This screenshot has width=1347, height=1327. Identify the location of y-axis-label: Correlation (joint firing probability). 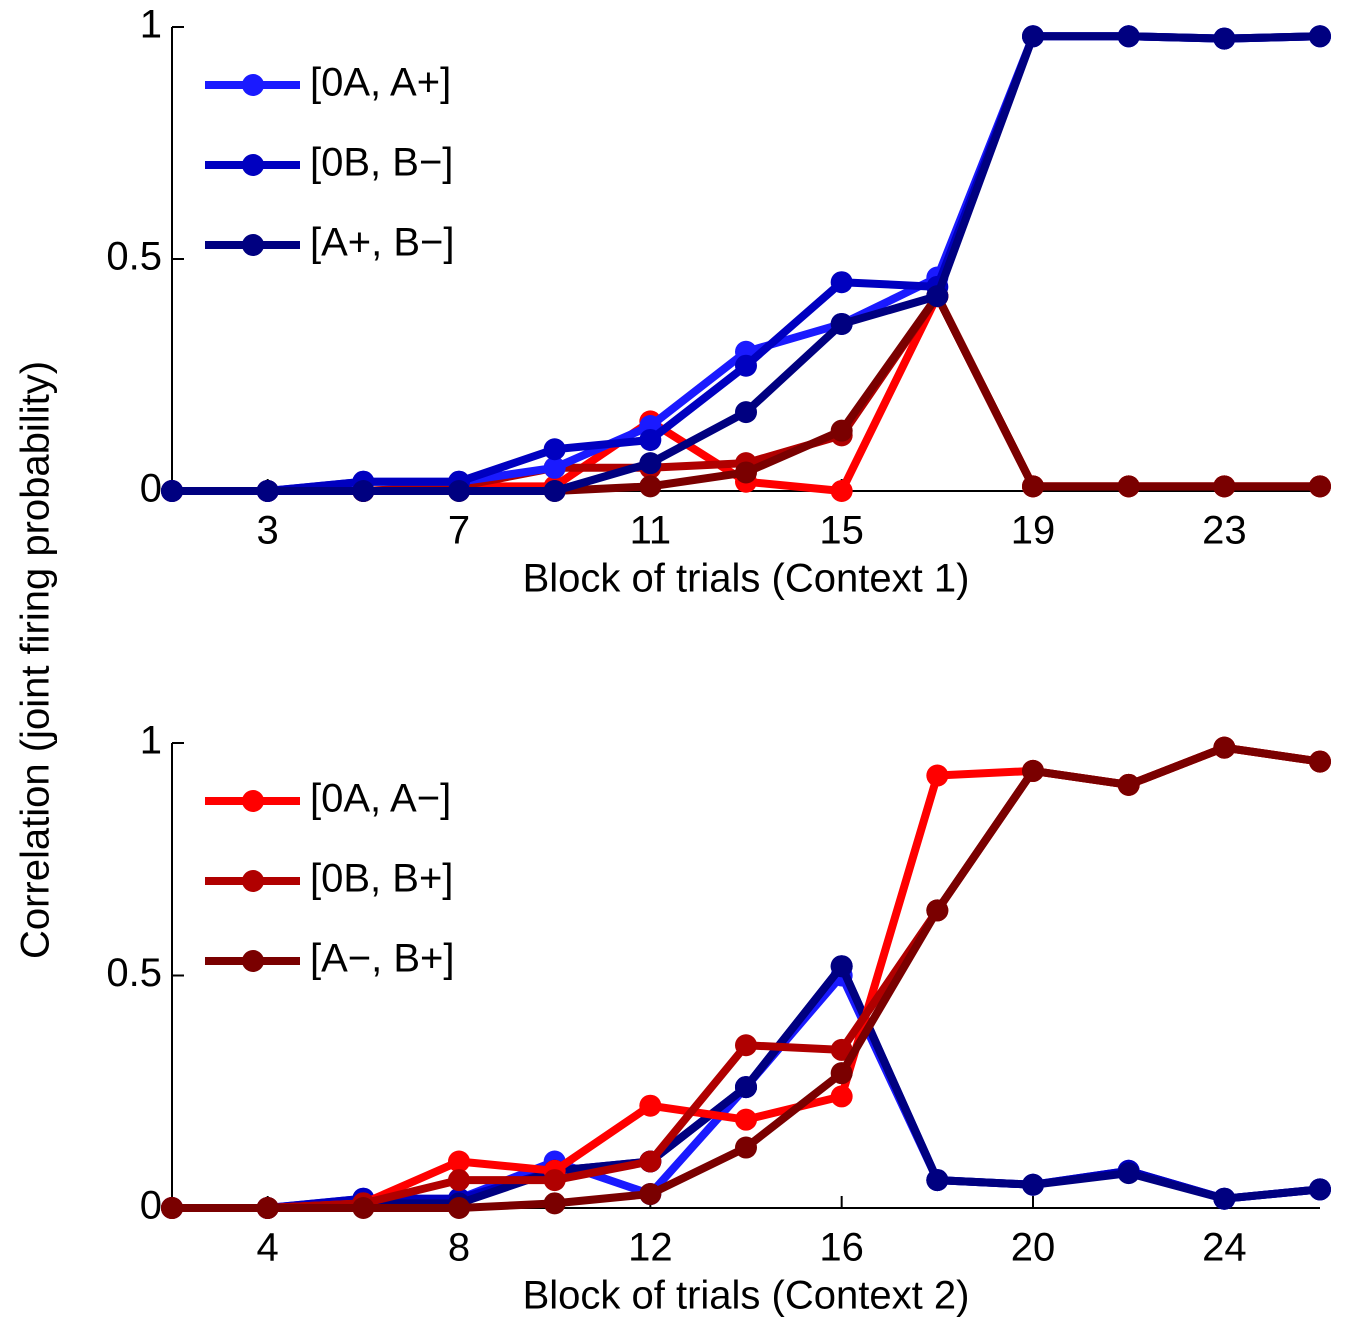
(36, 660).